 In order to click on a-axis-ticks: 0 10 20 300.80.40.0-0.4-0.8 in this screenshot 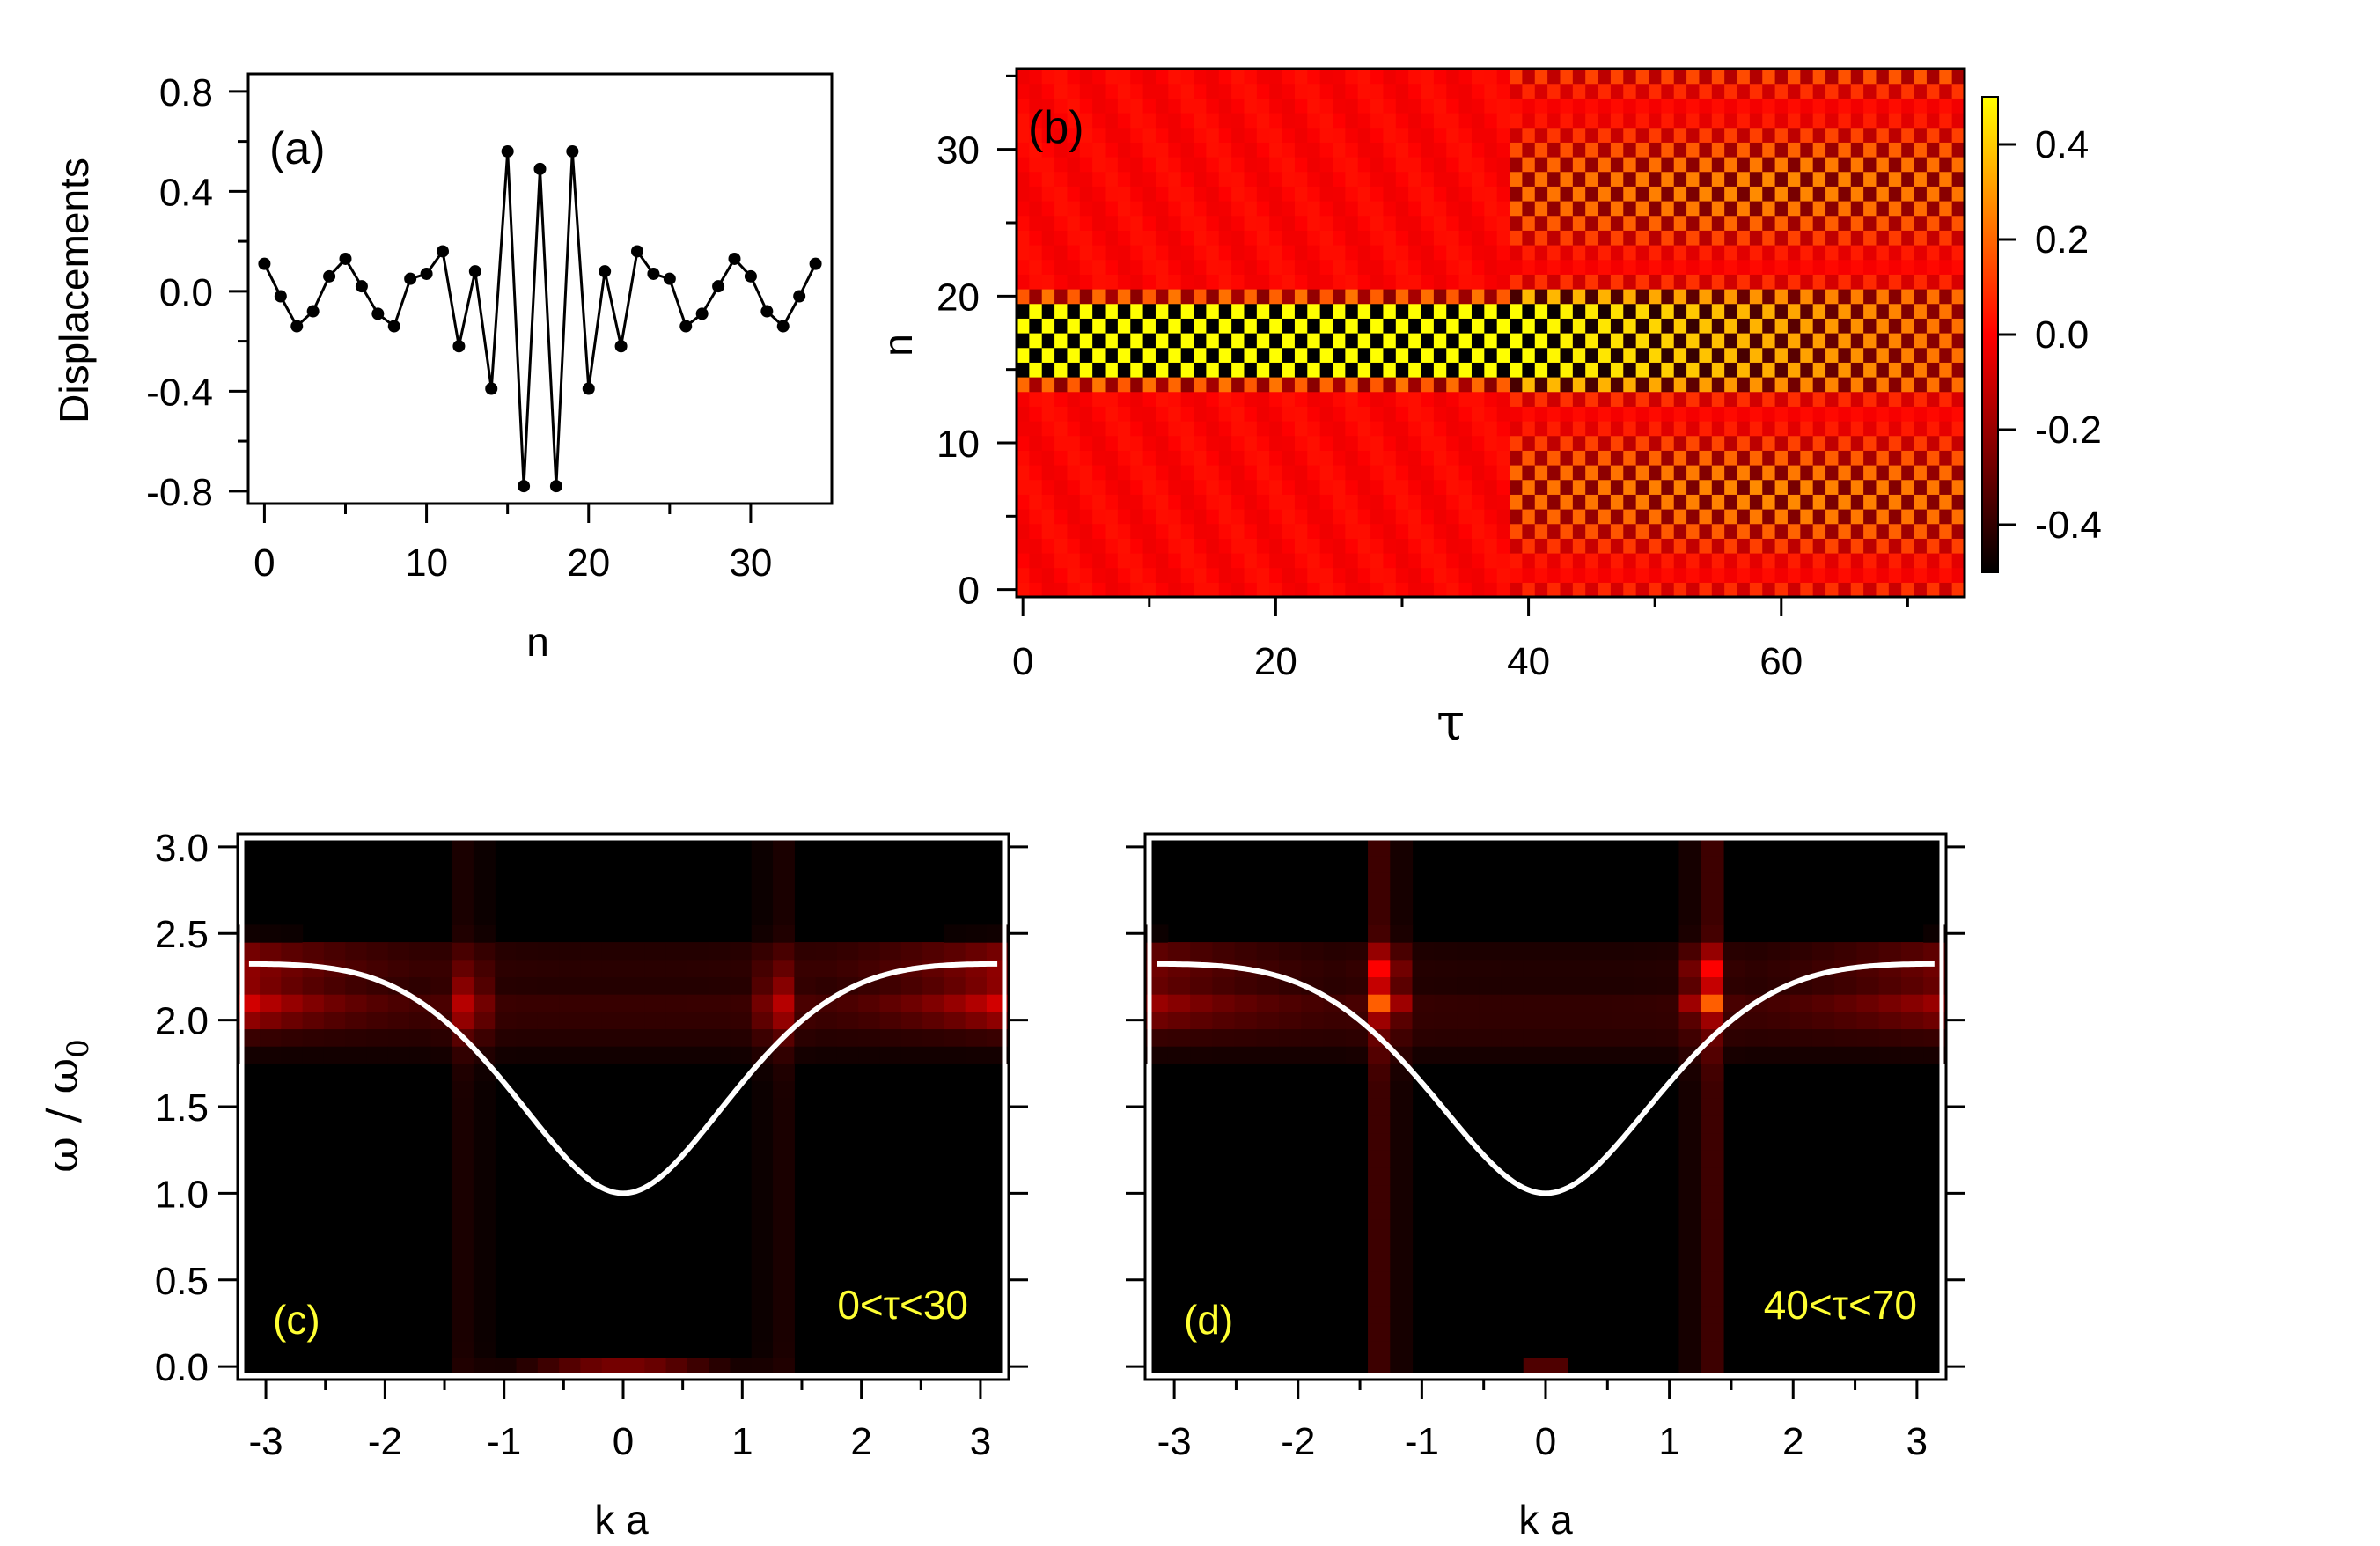, I will do `click(459, 328)`.